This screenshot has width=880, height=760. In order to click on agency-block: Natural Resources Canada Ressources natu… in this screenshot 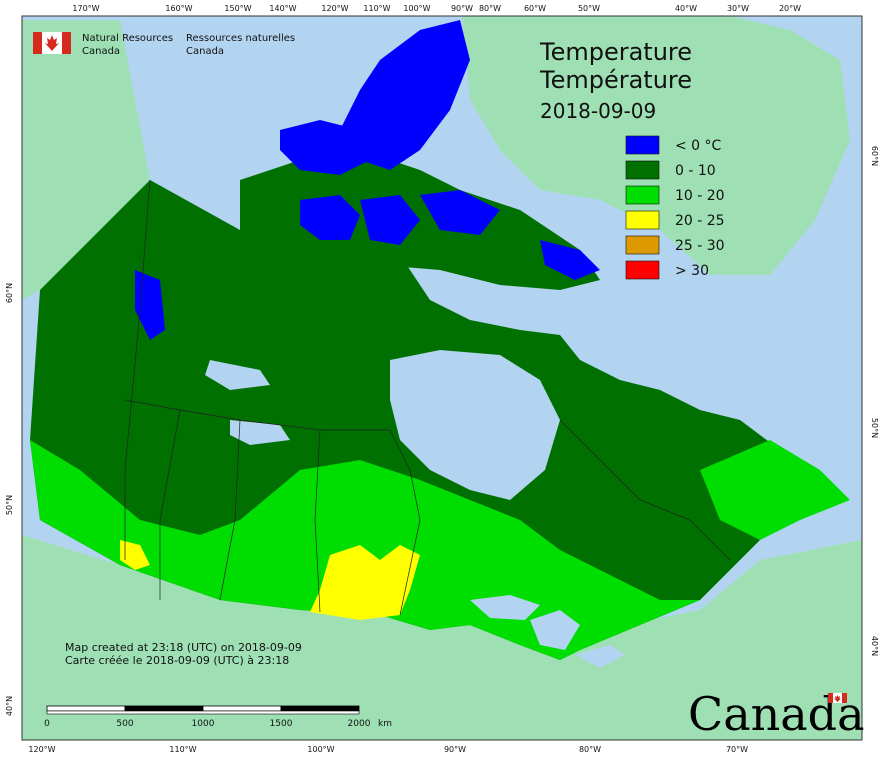, I will do `click(164, 44)`.